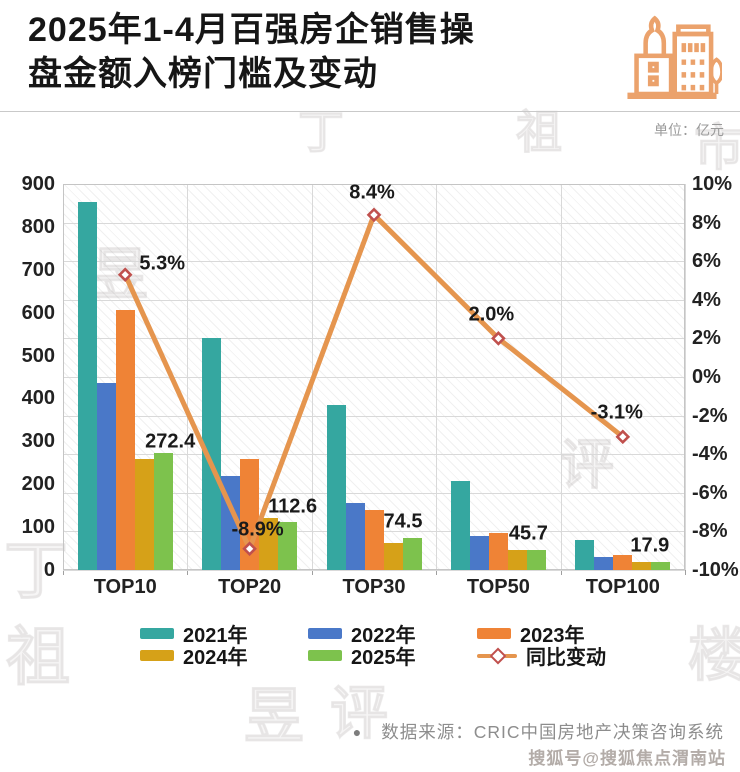  What do you see at coordinates (170, 441) in the screenshot?
I see `bar-value-label: 272.4` at bounding box center [170, 441].